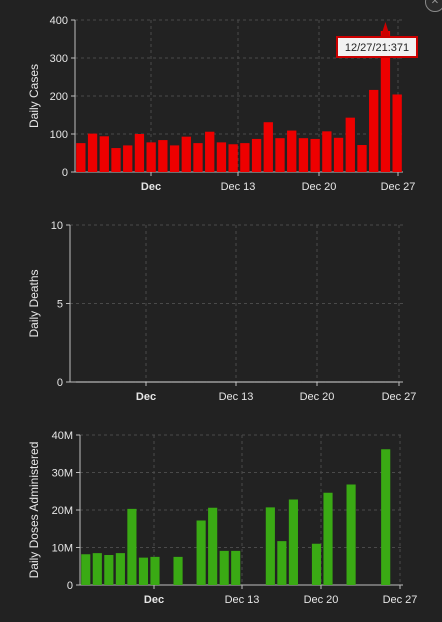 This screenshot has height=622, width=442. I want to click on y-tick-label: 200, so click(59, 97).